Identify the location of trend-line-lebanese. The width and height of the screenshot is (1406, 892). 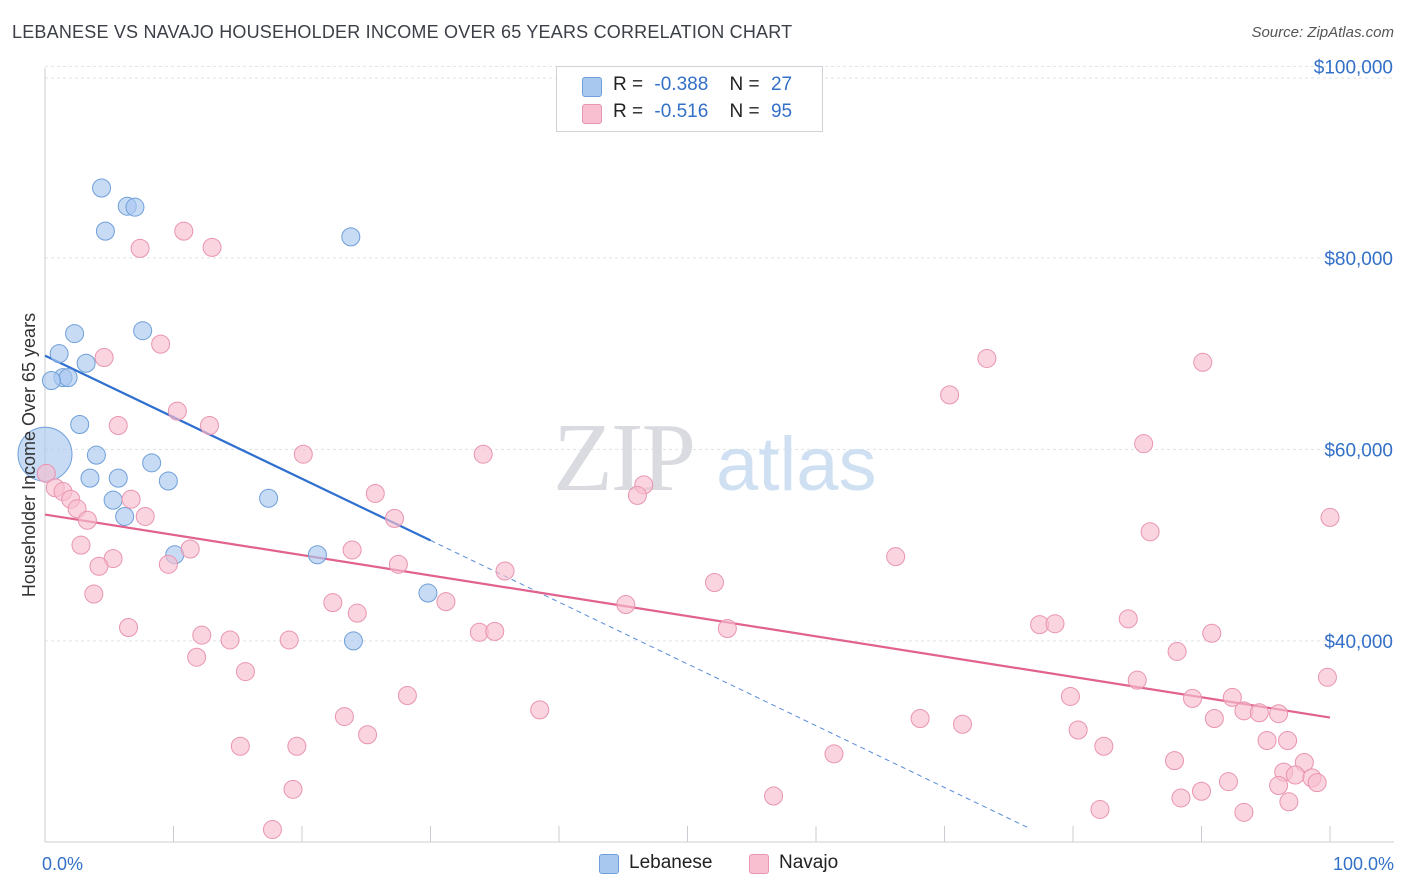
(237, 448).